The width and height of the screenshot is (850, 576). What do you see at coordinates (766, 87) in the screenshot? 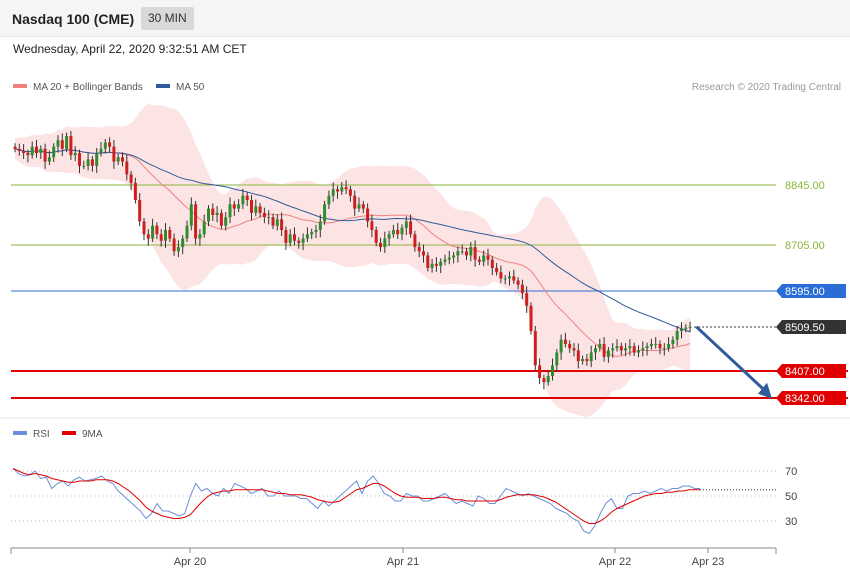
I see `credit-text: Research © 2020 Trading Central` at bounding box center [766, 87].